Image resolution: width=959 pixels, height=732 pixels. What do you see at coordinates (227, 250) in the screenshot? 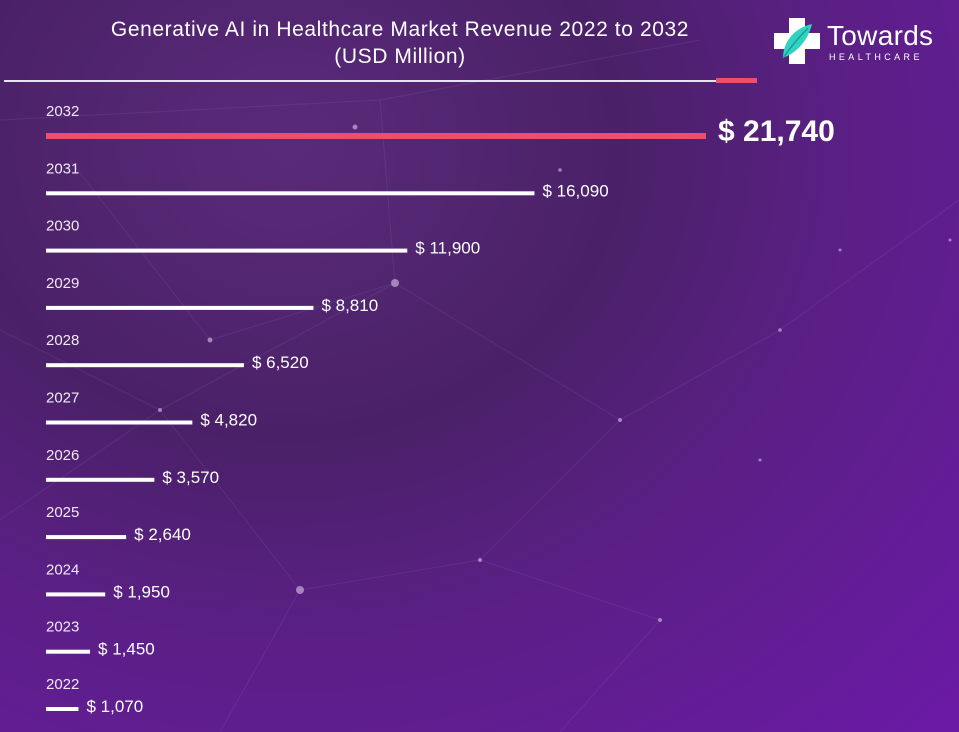
I see `bar-2030` at bounding box center [227, 250].